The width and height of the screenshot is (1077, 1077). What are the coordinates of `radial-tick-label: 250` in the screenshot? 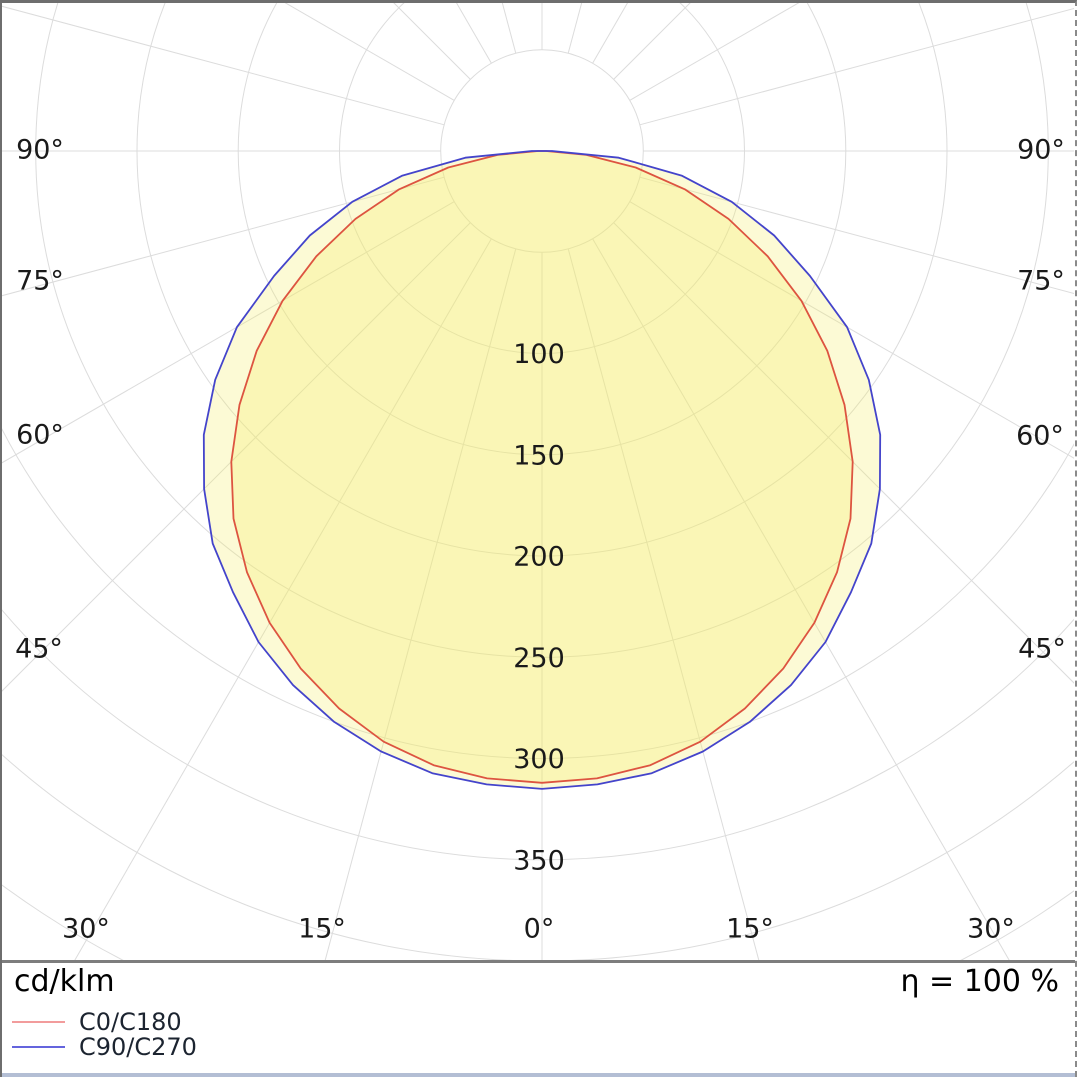 It's located at (539, 658).